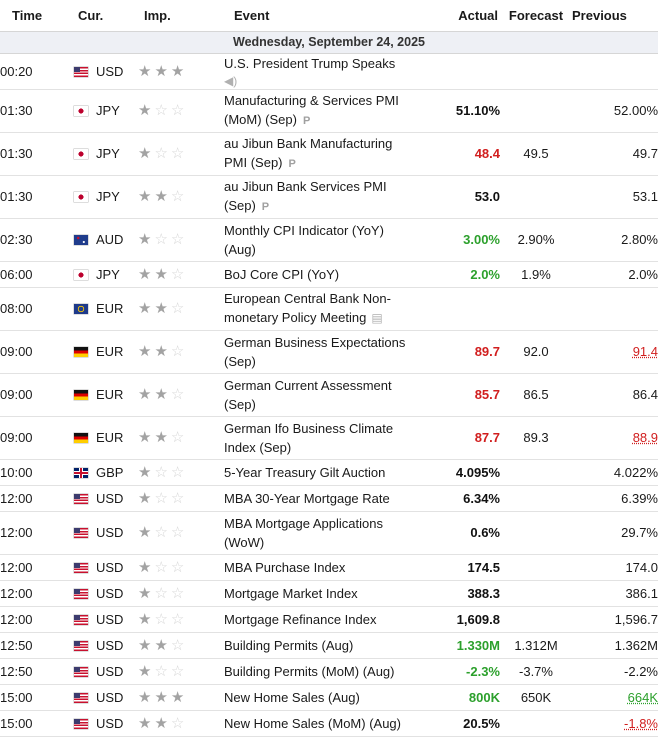 Image resolution: width=658 pixels, height=744 pixels. I want to click on event-name: BoJ Core CPI (YoY), so click(282, 274).